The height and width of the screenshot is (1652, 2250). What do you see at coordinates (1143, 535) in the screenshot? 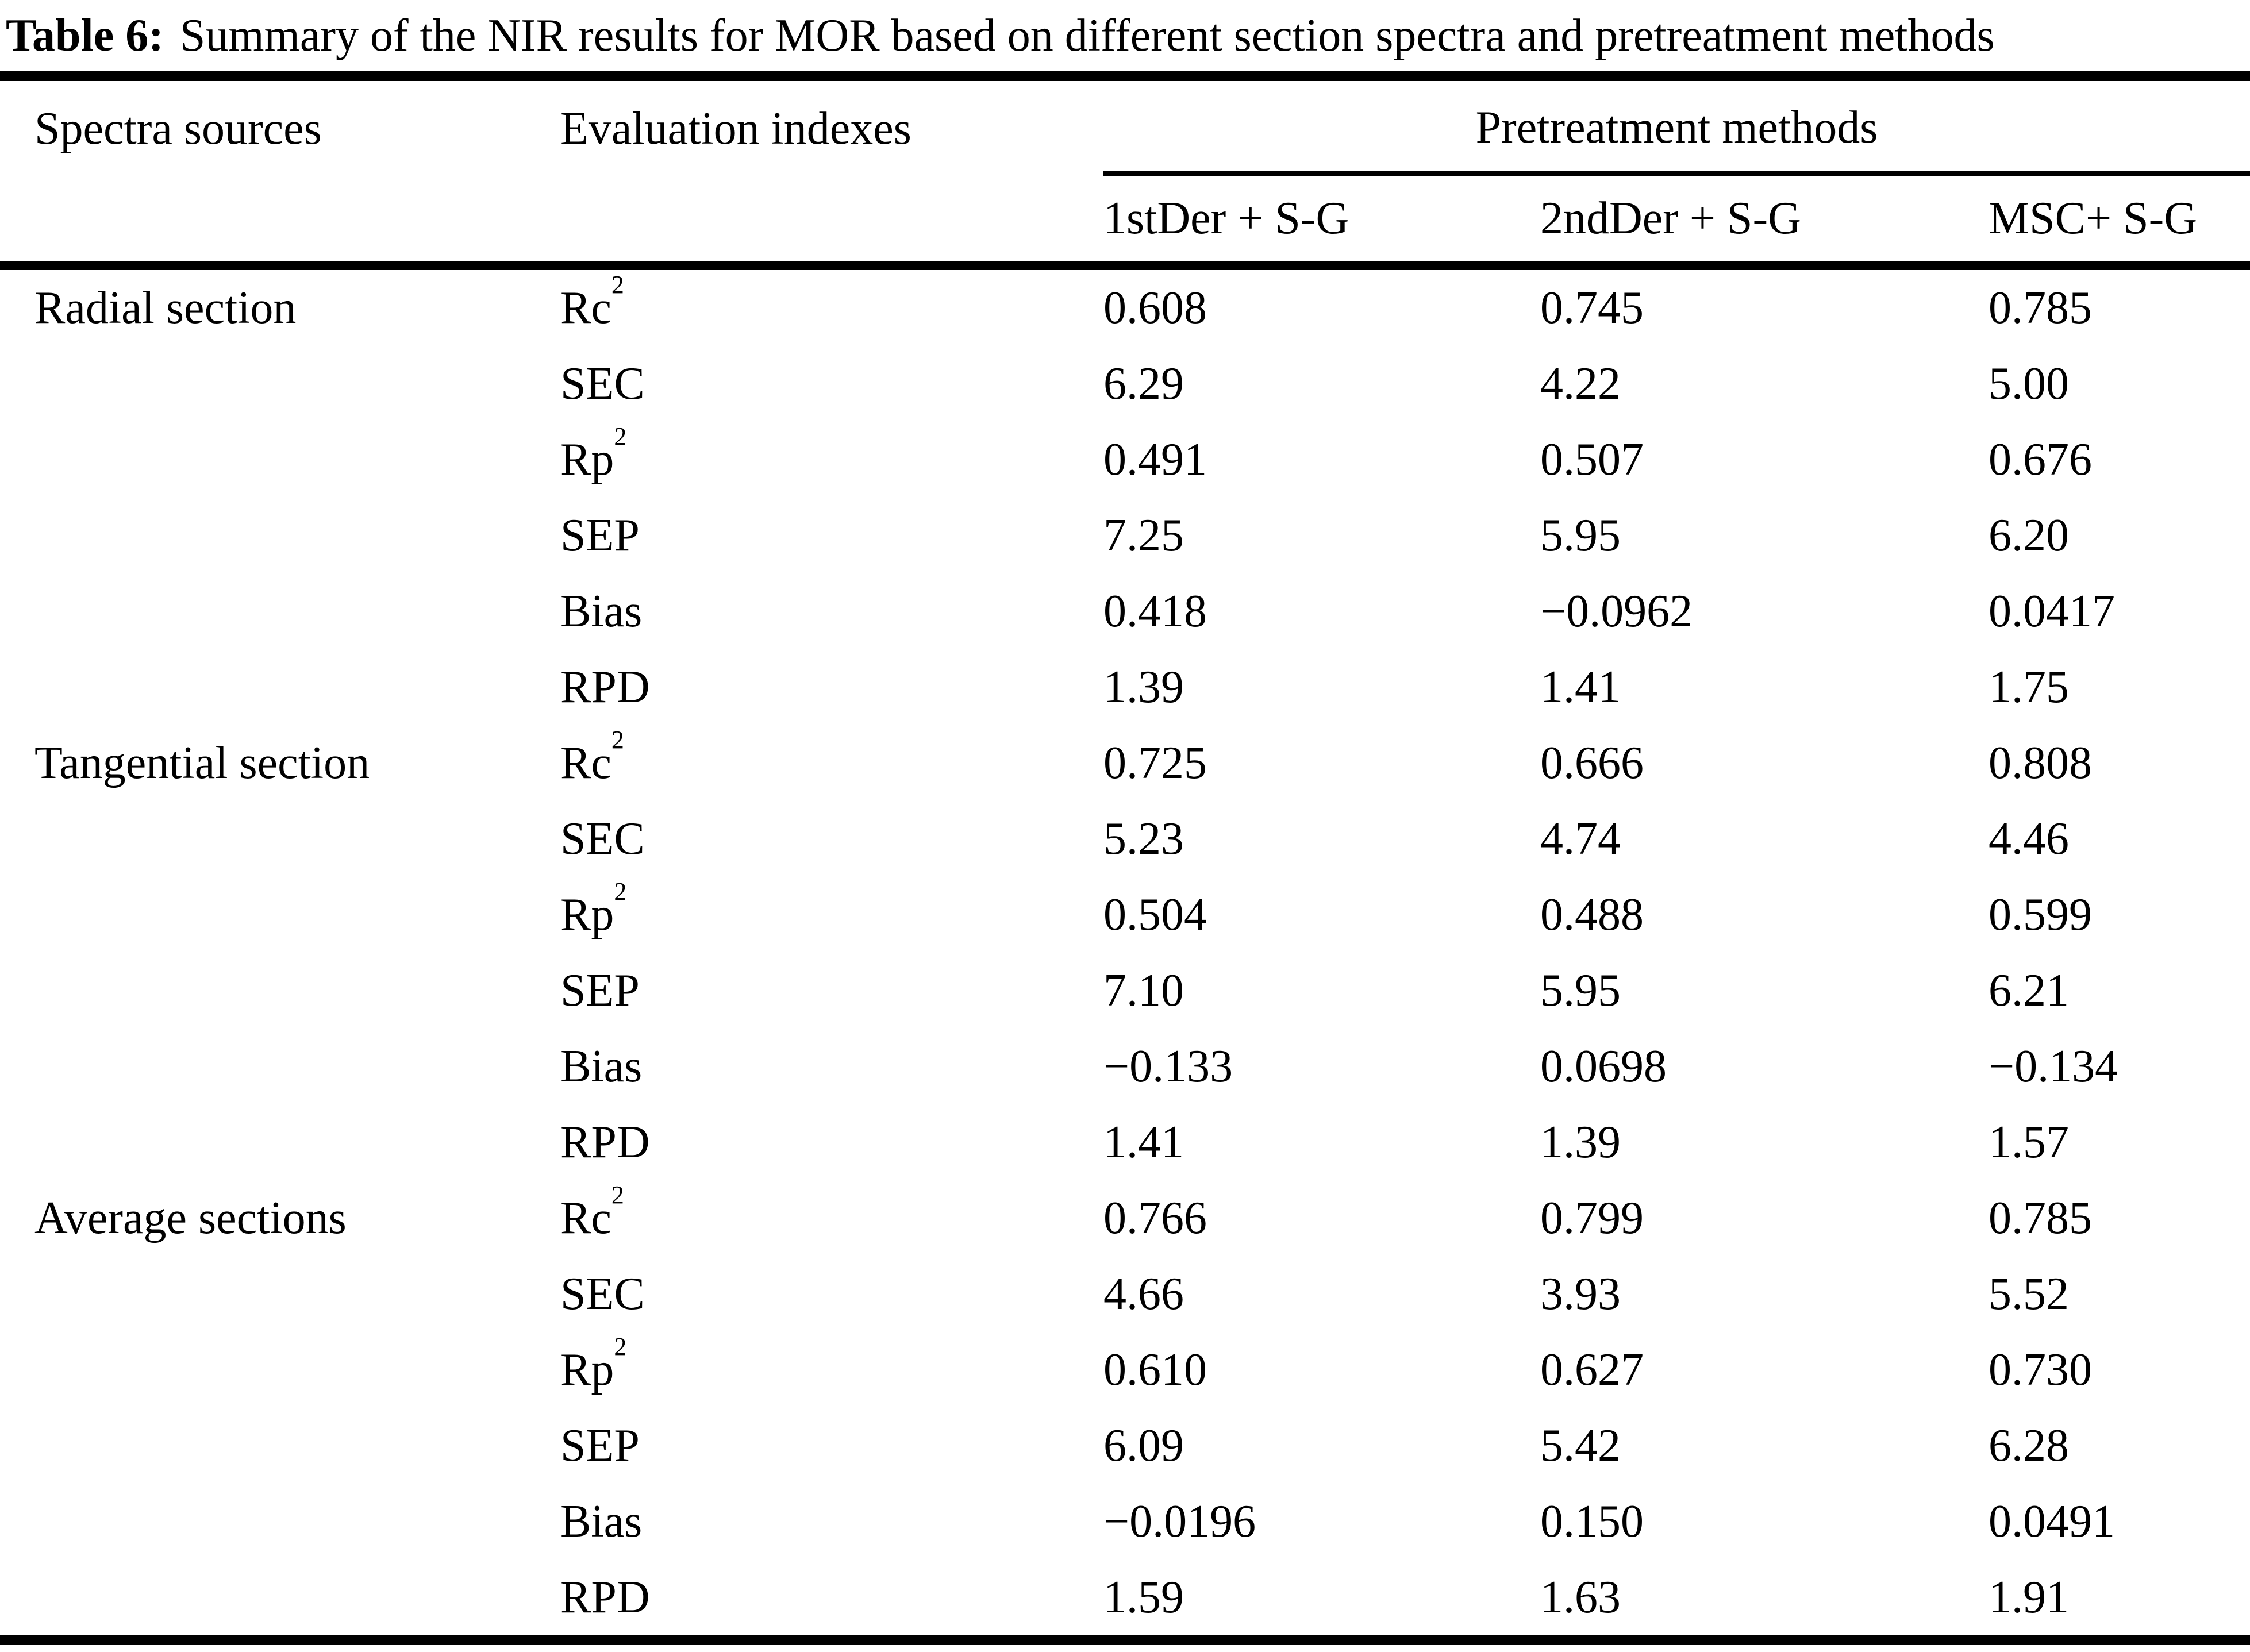
I see `value-cell: 7.25` at bounding box center [1143, 535].